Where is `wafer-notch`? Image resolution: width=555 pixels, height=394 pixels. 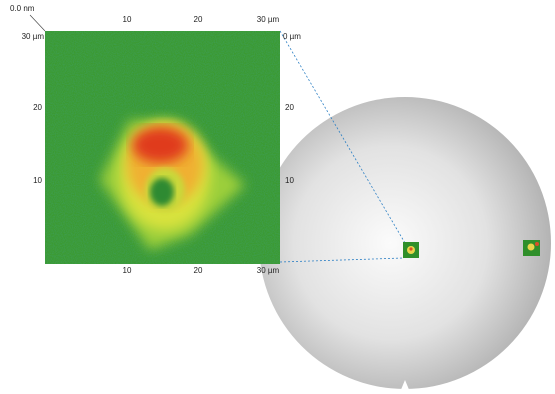 wafer-notch is located at coordinates (405, 386).